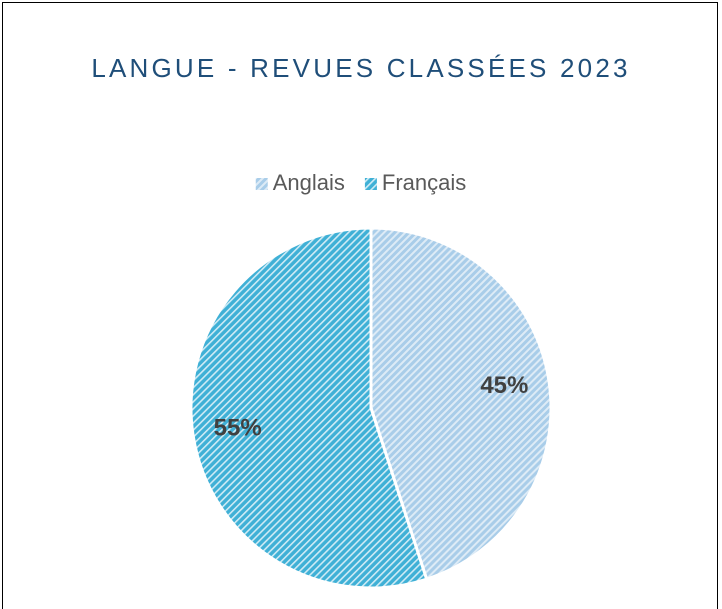  Describe the element at coordinates (238, 427) in the screenshot. I see `data-label: 55%` at that location.